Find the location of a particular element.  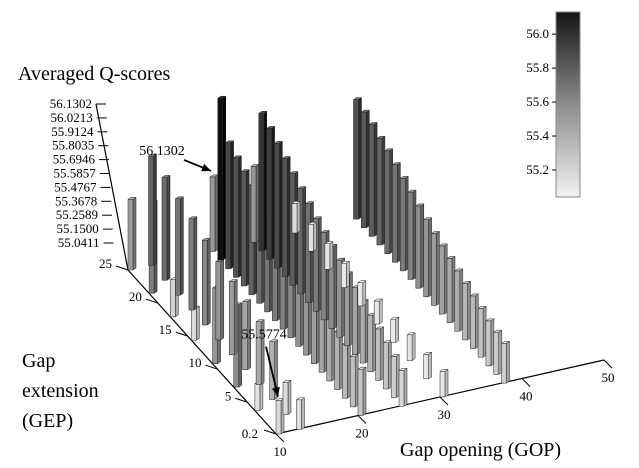

chart-title: Averaged Q-scores is located at coordinates (94, 74).